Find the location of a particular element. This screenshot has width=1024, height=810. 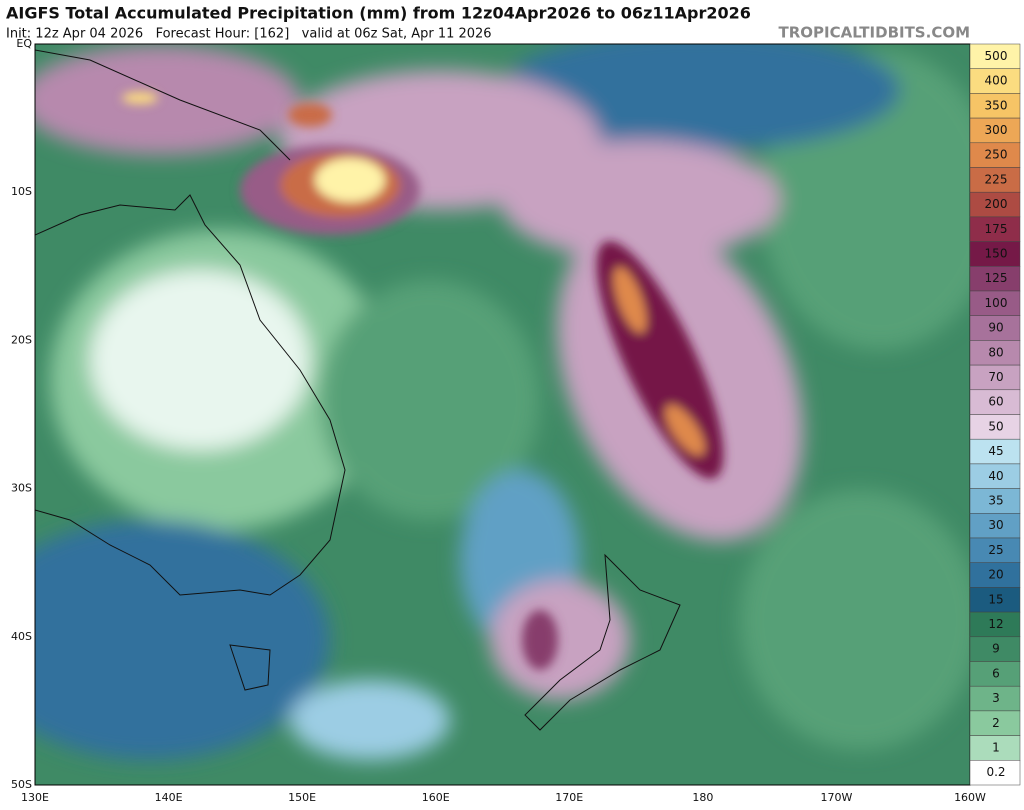

colorbar-label: 250 is located at coordinates (996, 155).